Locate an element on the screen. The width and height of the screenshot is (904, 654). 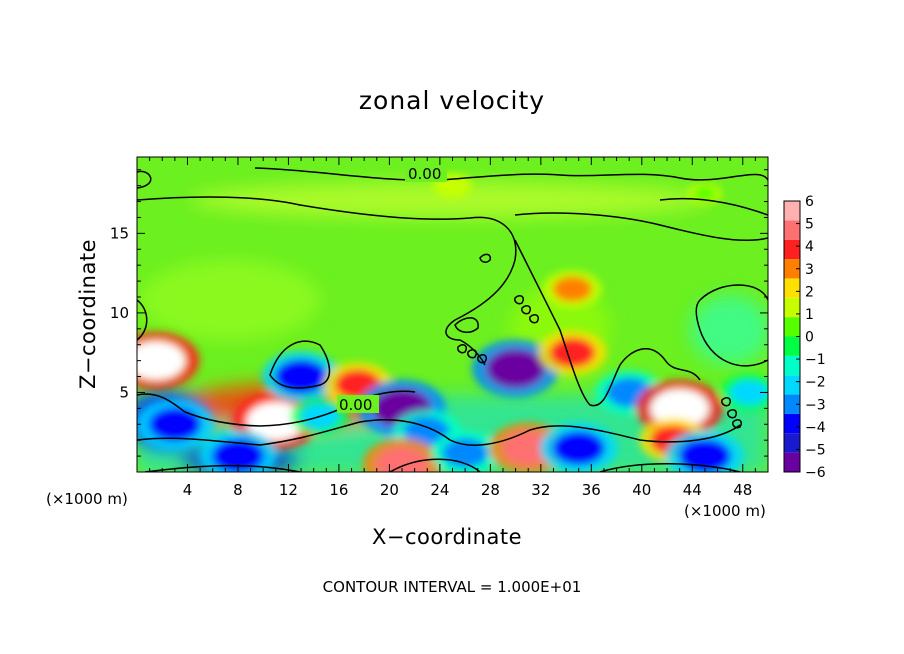
right-cyan-region is located at coordinates (729, 330).